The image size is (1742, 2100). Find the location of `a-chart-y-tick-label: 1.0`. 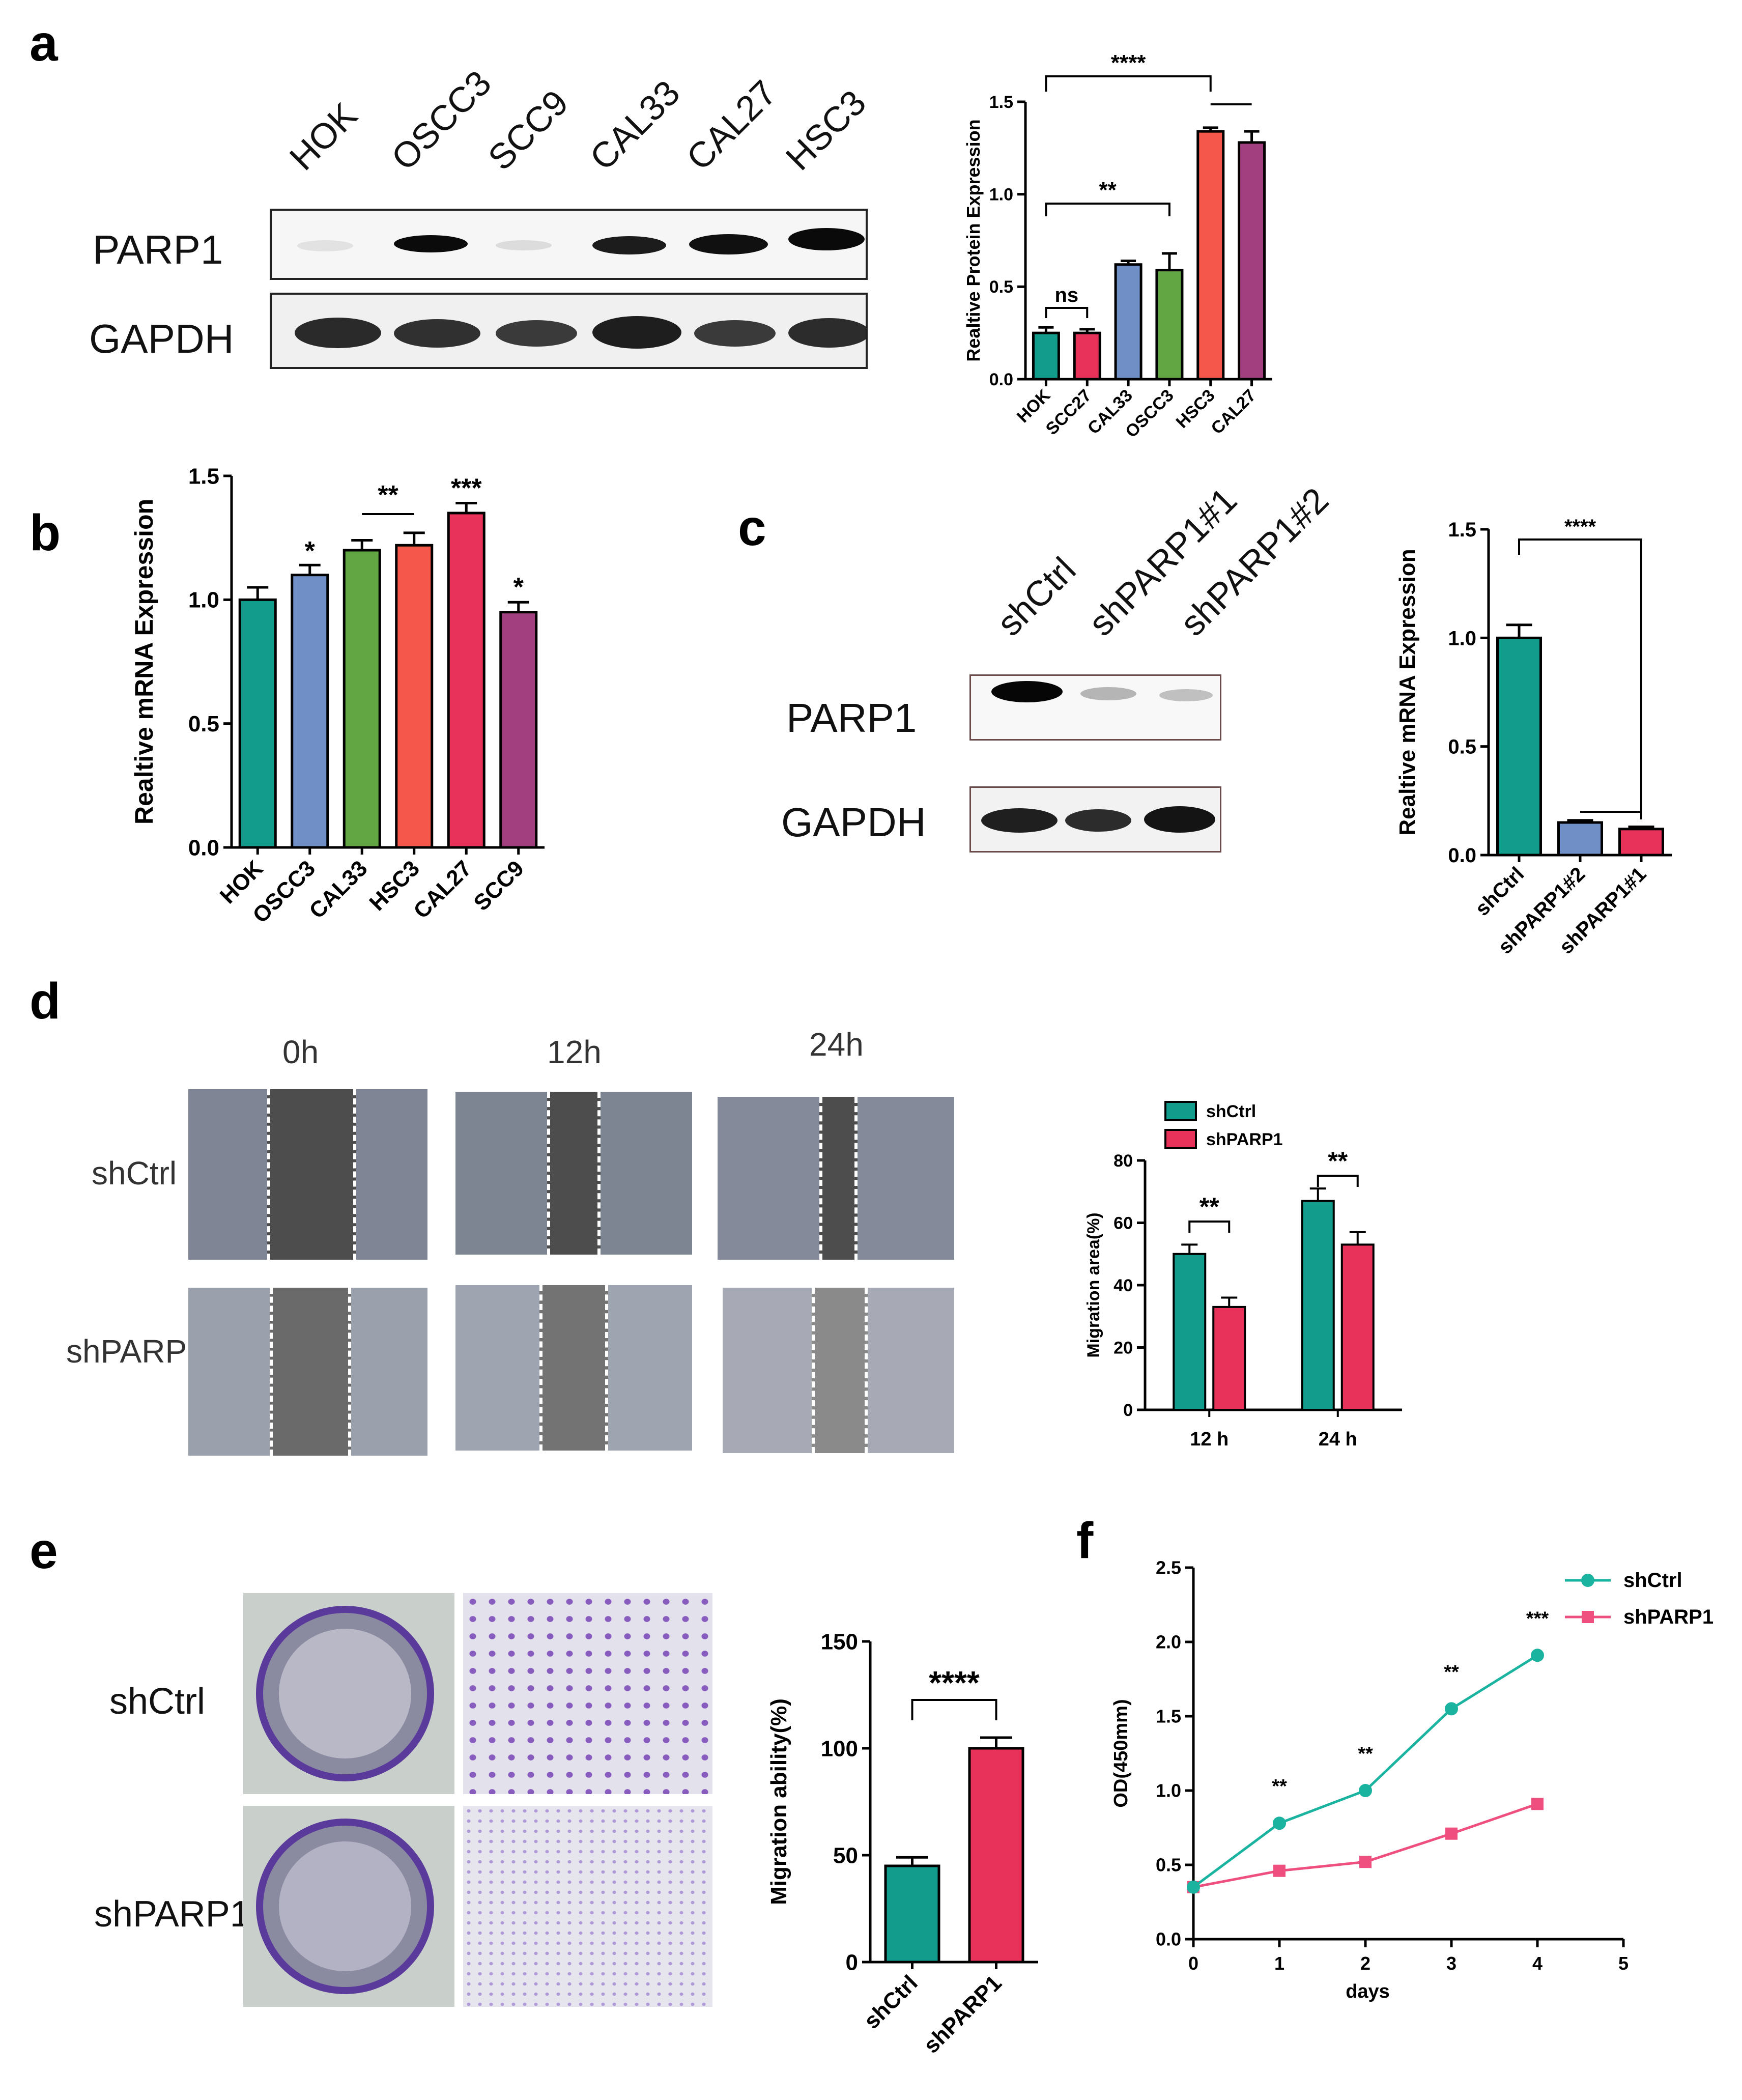

a-chart-y-tick-label: 1.0 is located at coordinates (1001, 195).